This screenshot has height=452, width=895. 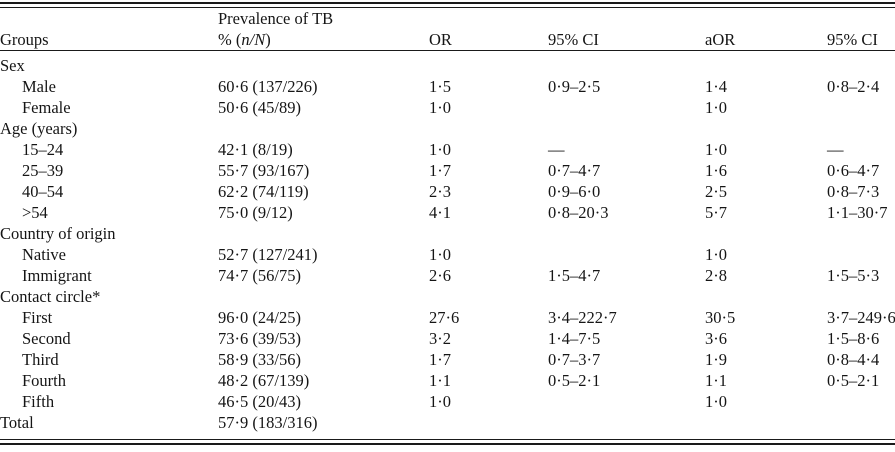 I want to click on row-label: Total, so click(x=17, y=422).